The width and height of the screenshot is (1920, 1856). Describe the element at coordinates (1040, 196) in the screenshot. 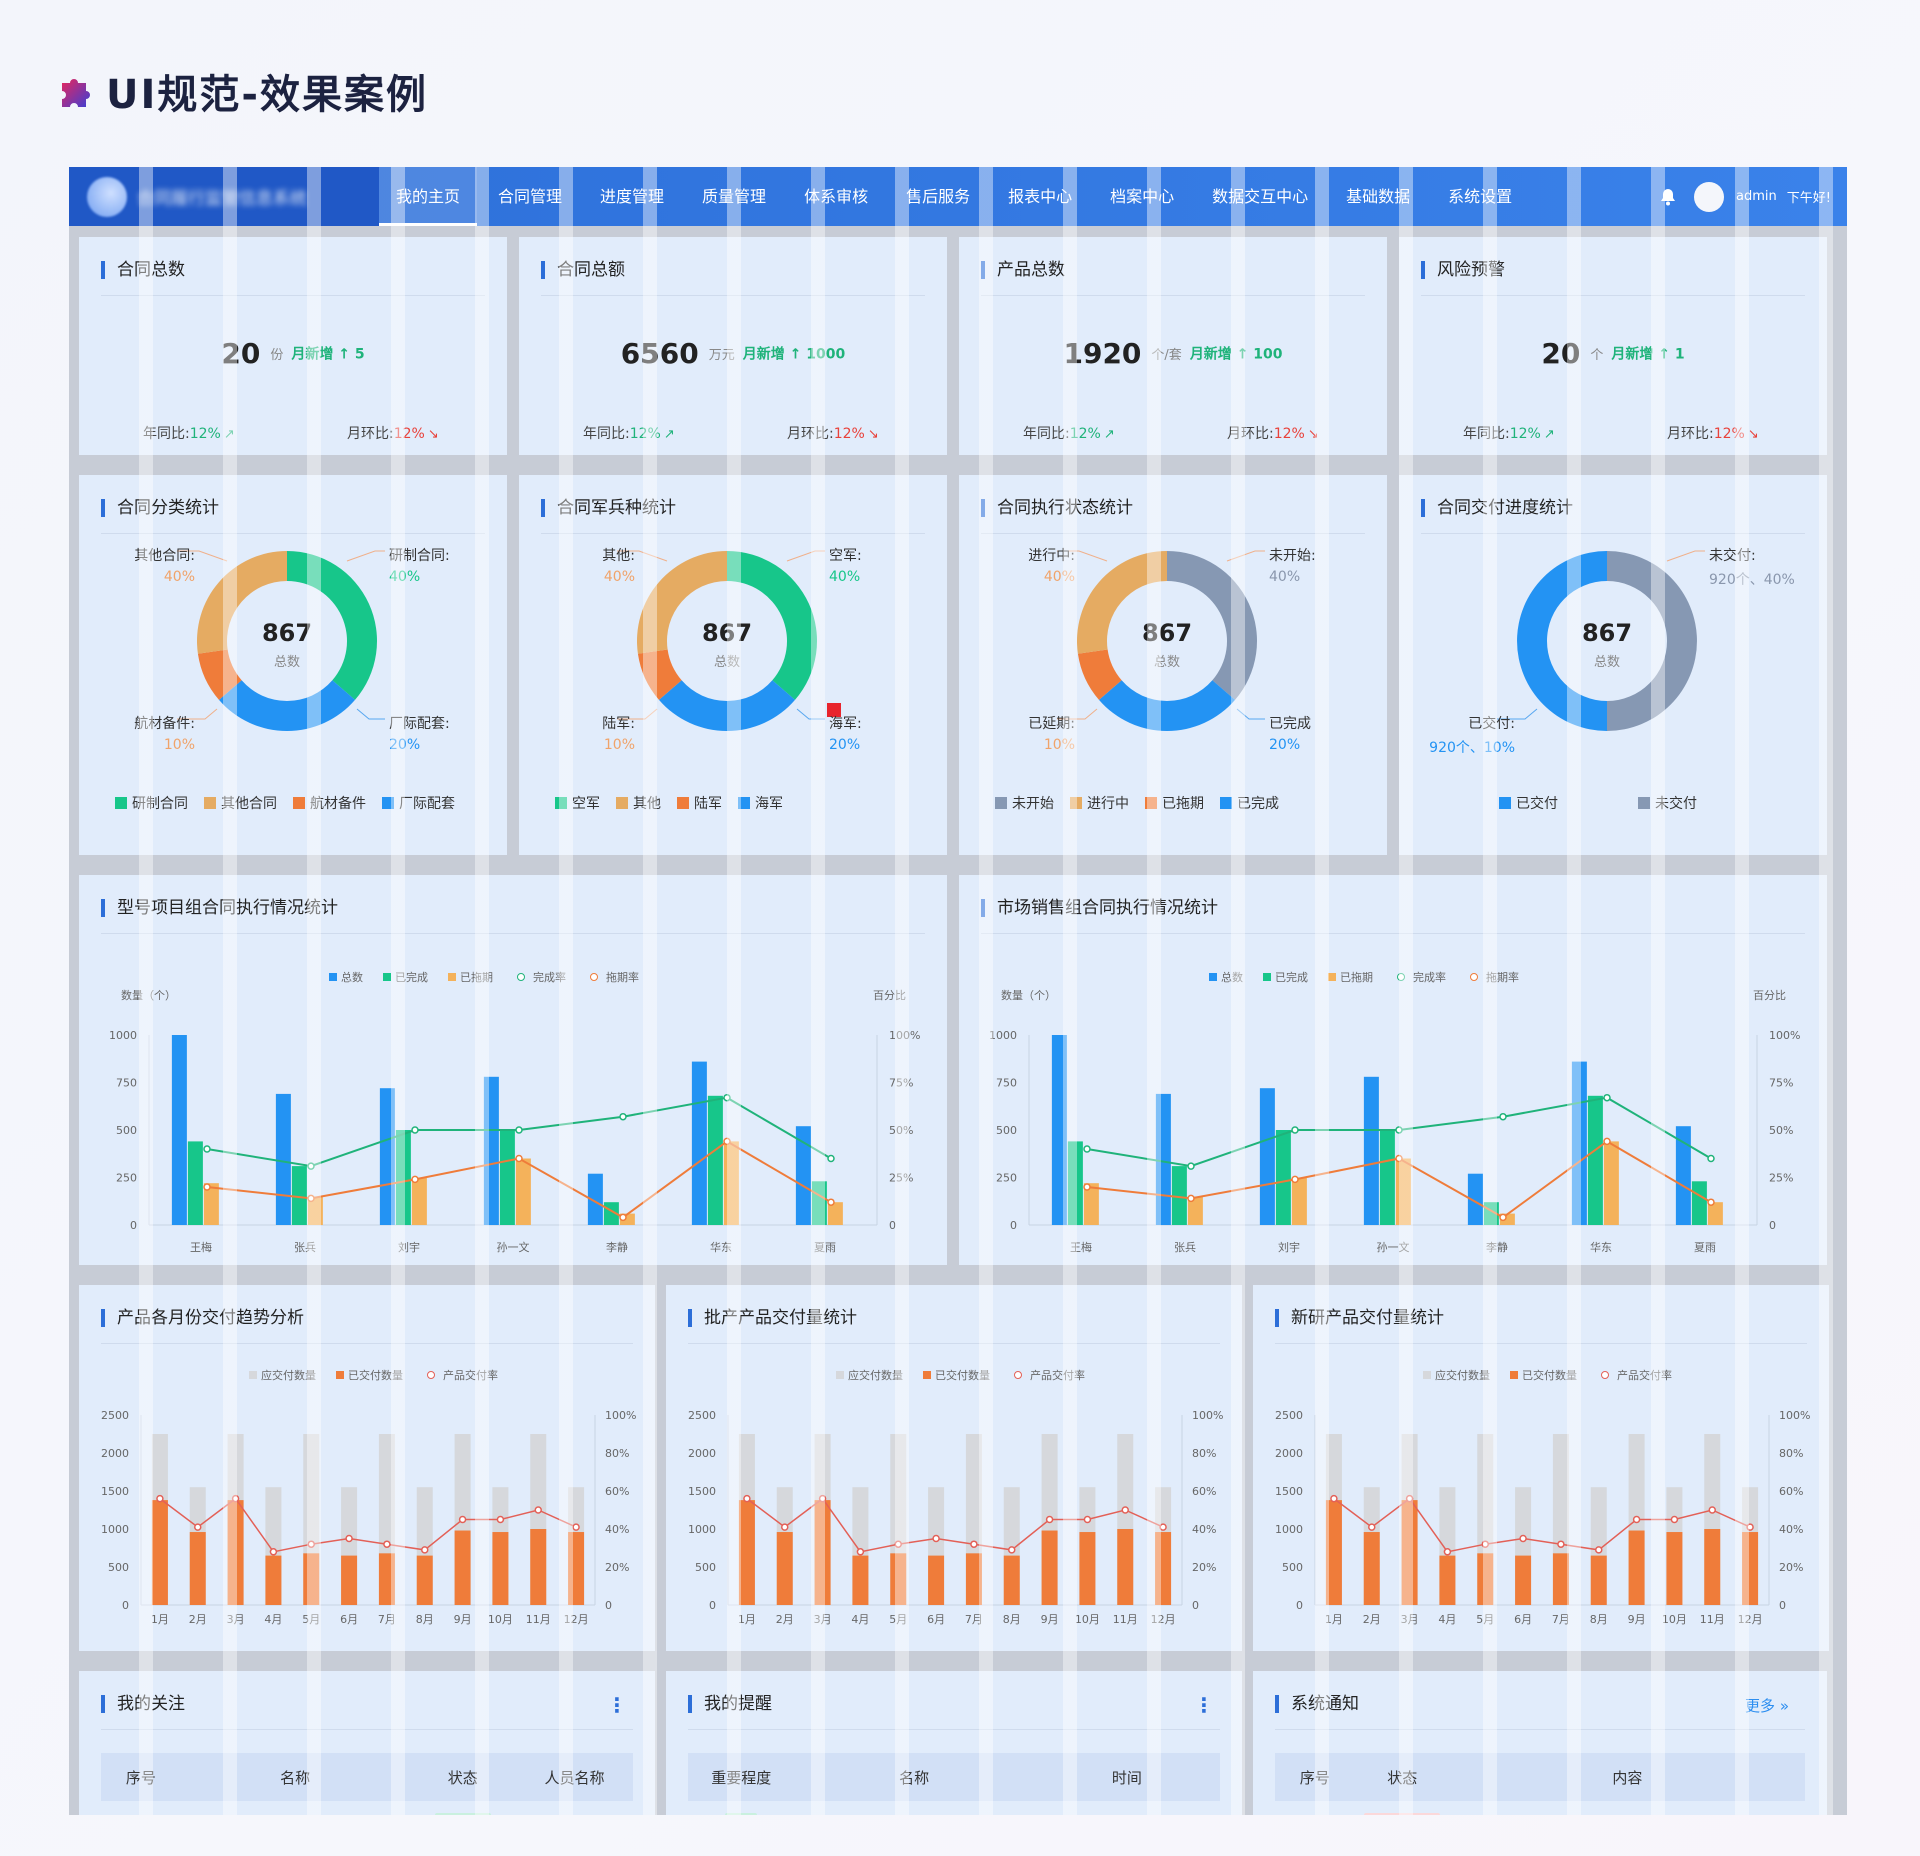

I see `nav-item: 报表中心` at that location.